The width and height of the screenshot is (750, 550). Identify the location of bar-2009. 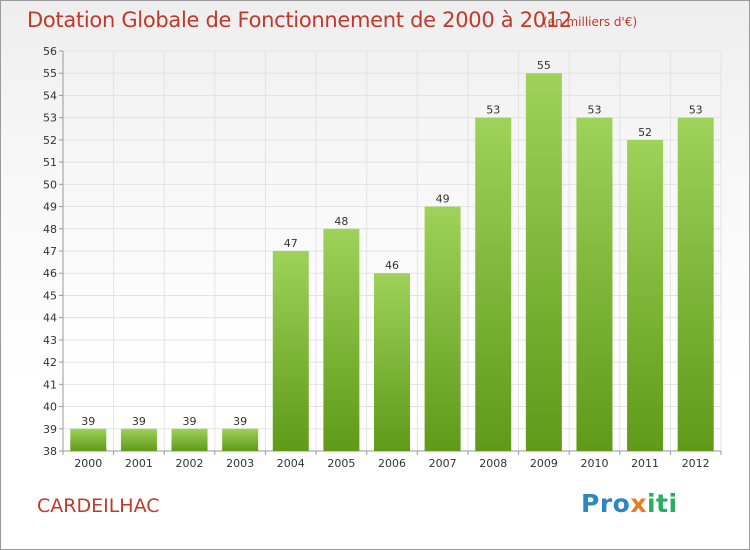
(543, 262).